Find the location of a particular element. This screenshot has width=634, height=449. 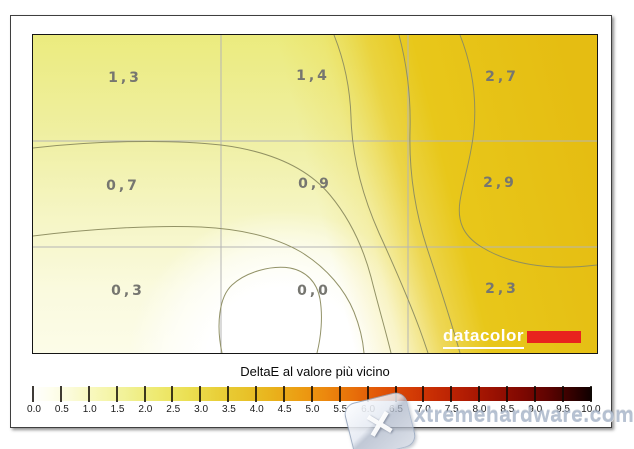

cell-label-r0c0: 1,3 is located at coordinates (125, 78).